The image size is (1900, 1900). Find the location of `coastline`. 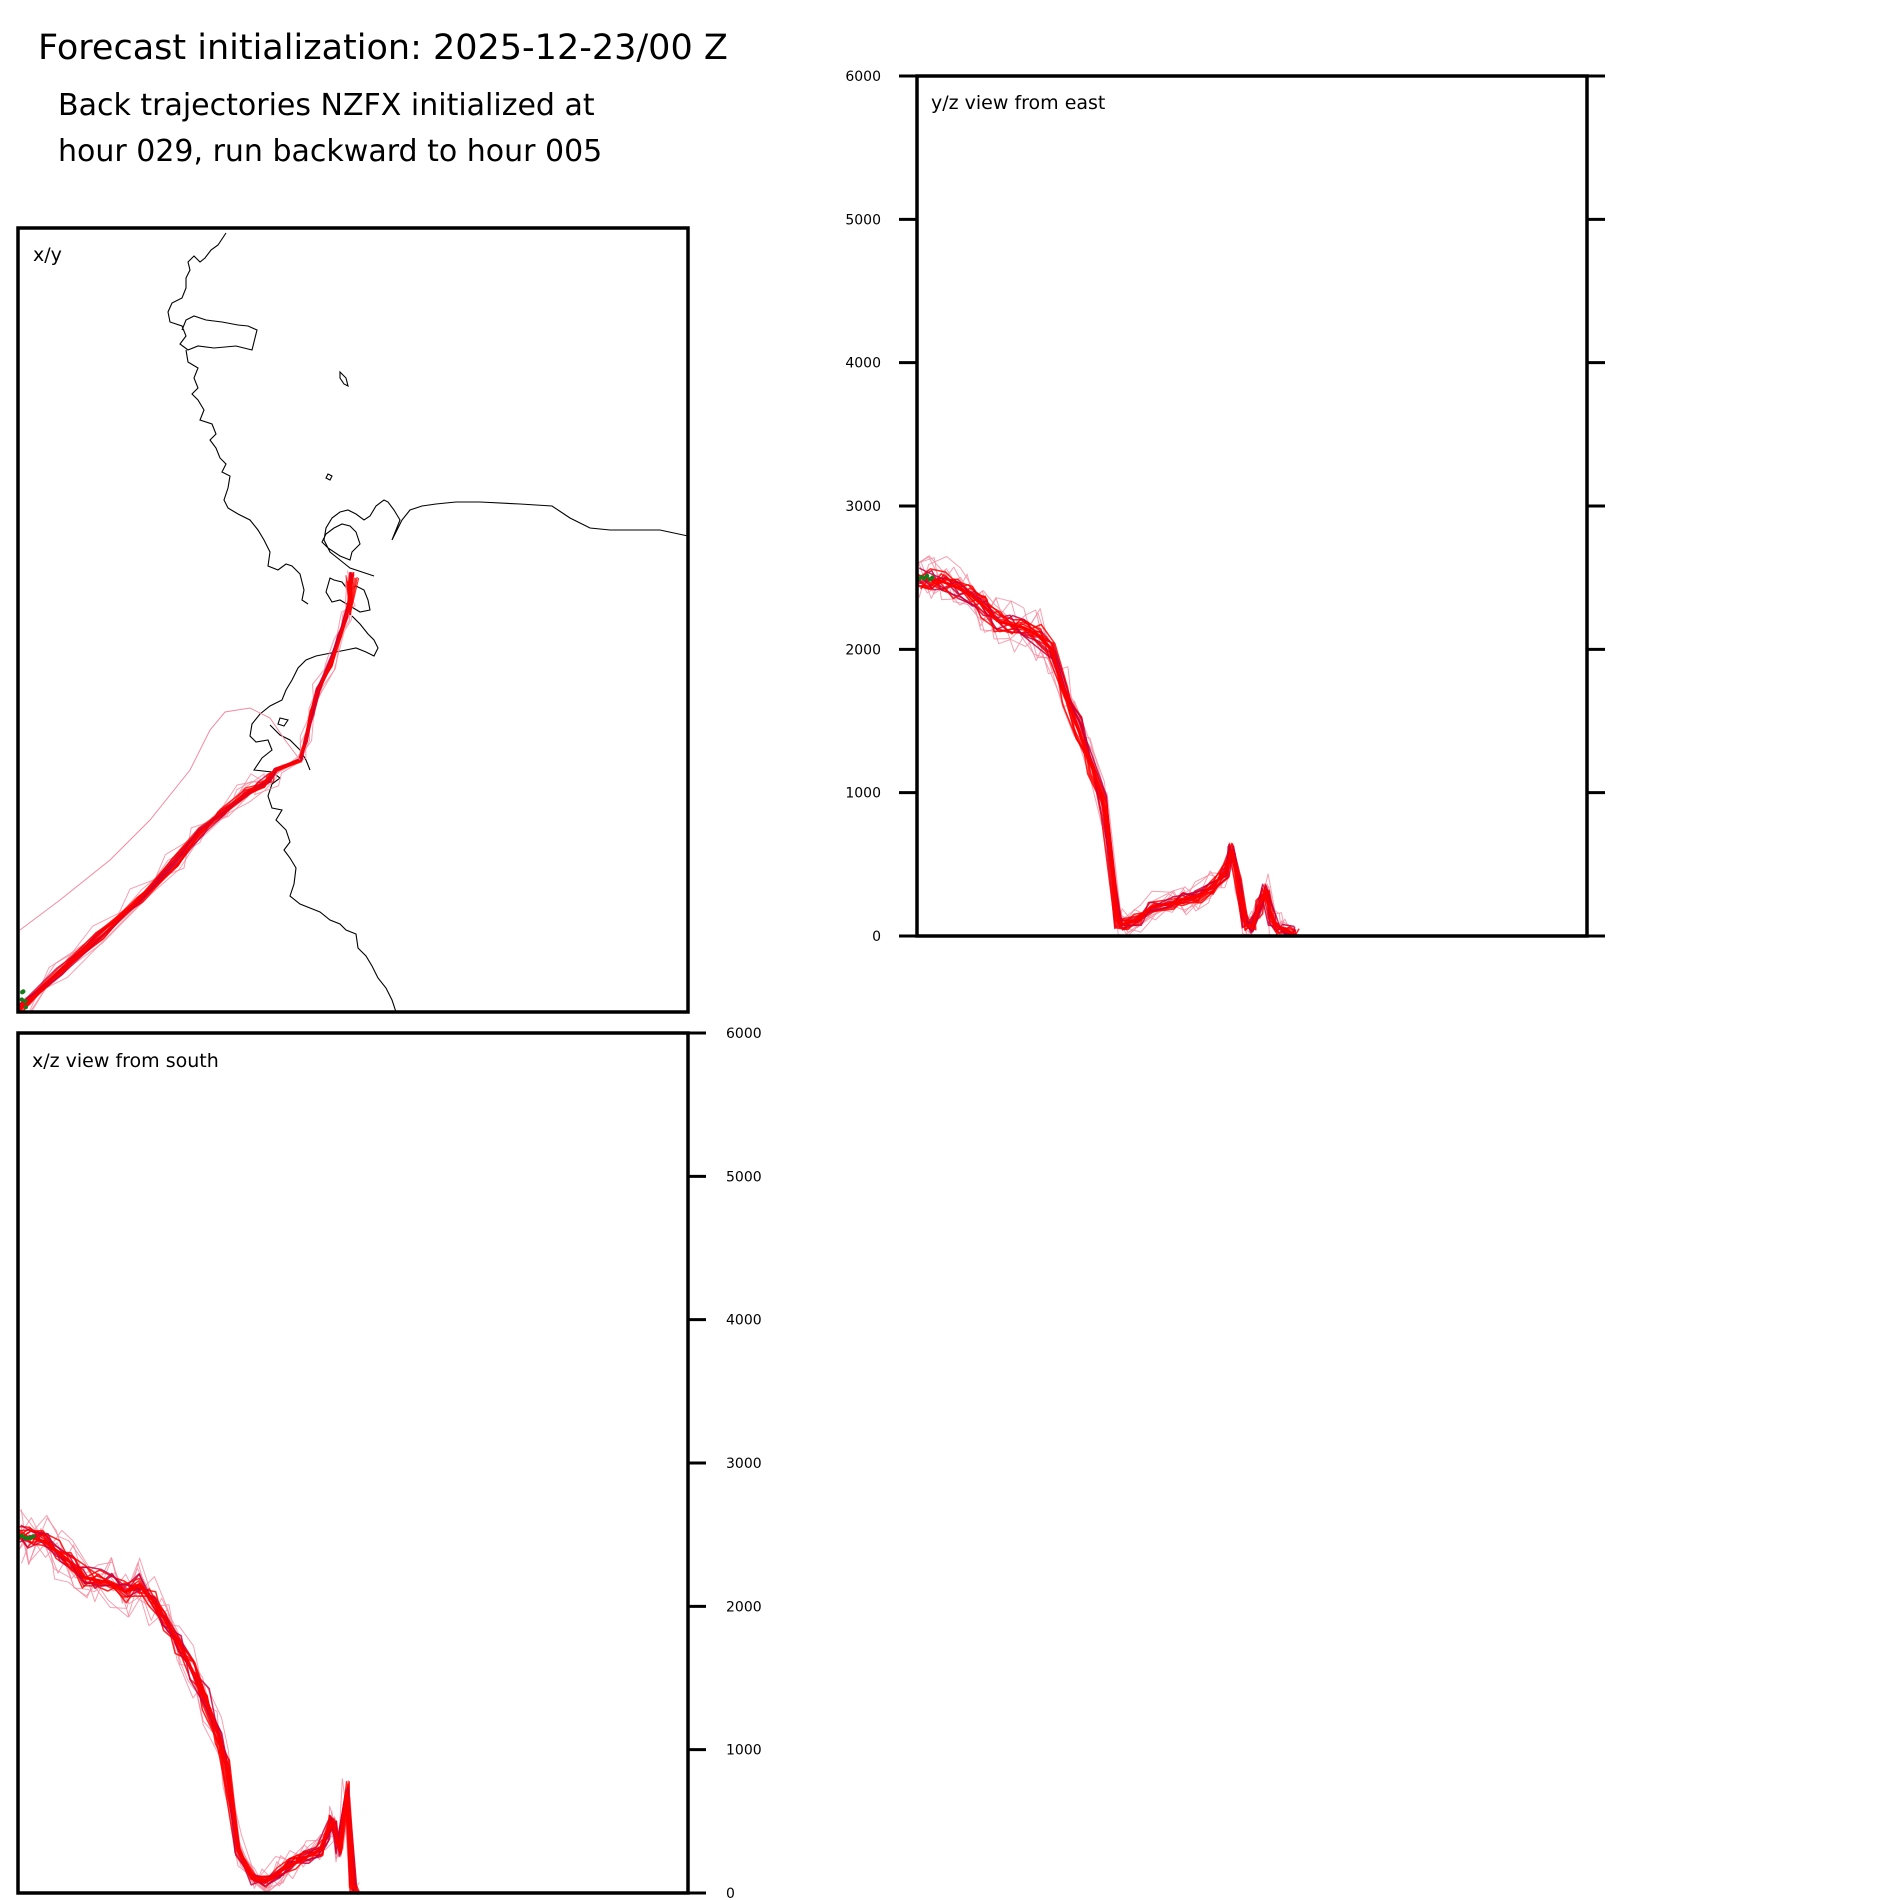

coastline is located at coordinates (427, 622).